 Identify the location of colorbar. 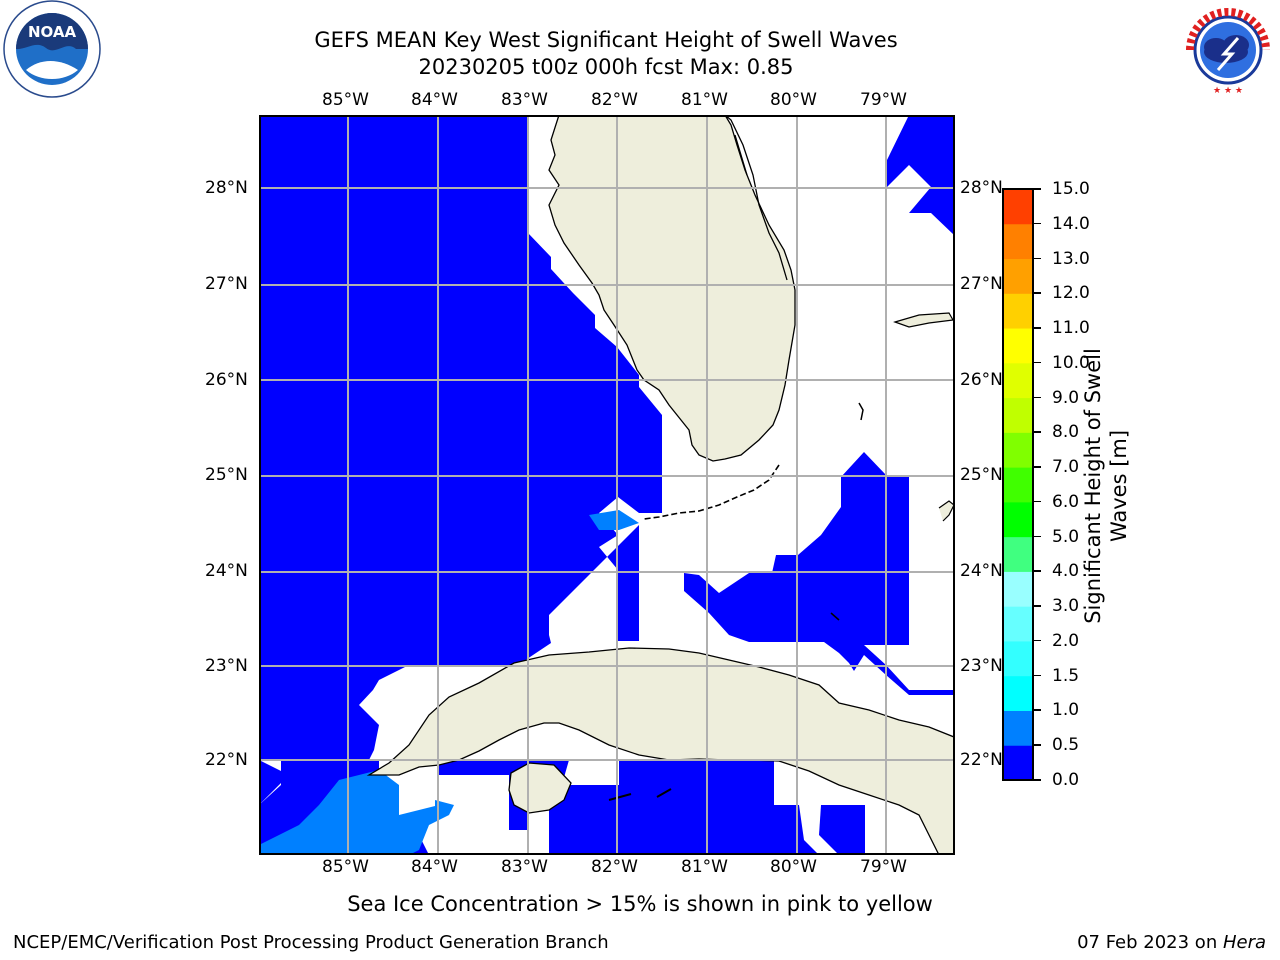
(1018, 484).